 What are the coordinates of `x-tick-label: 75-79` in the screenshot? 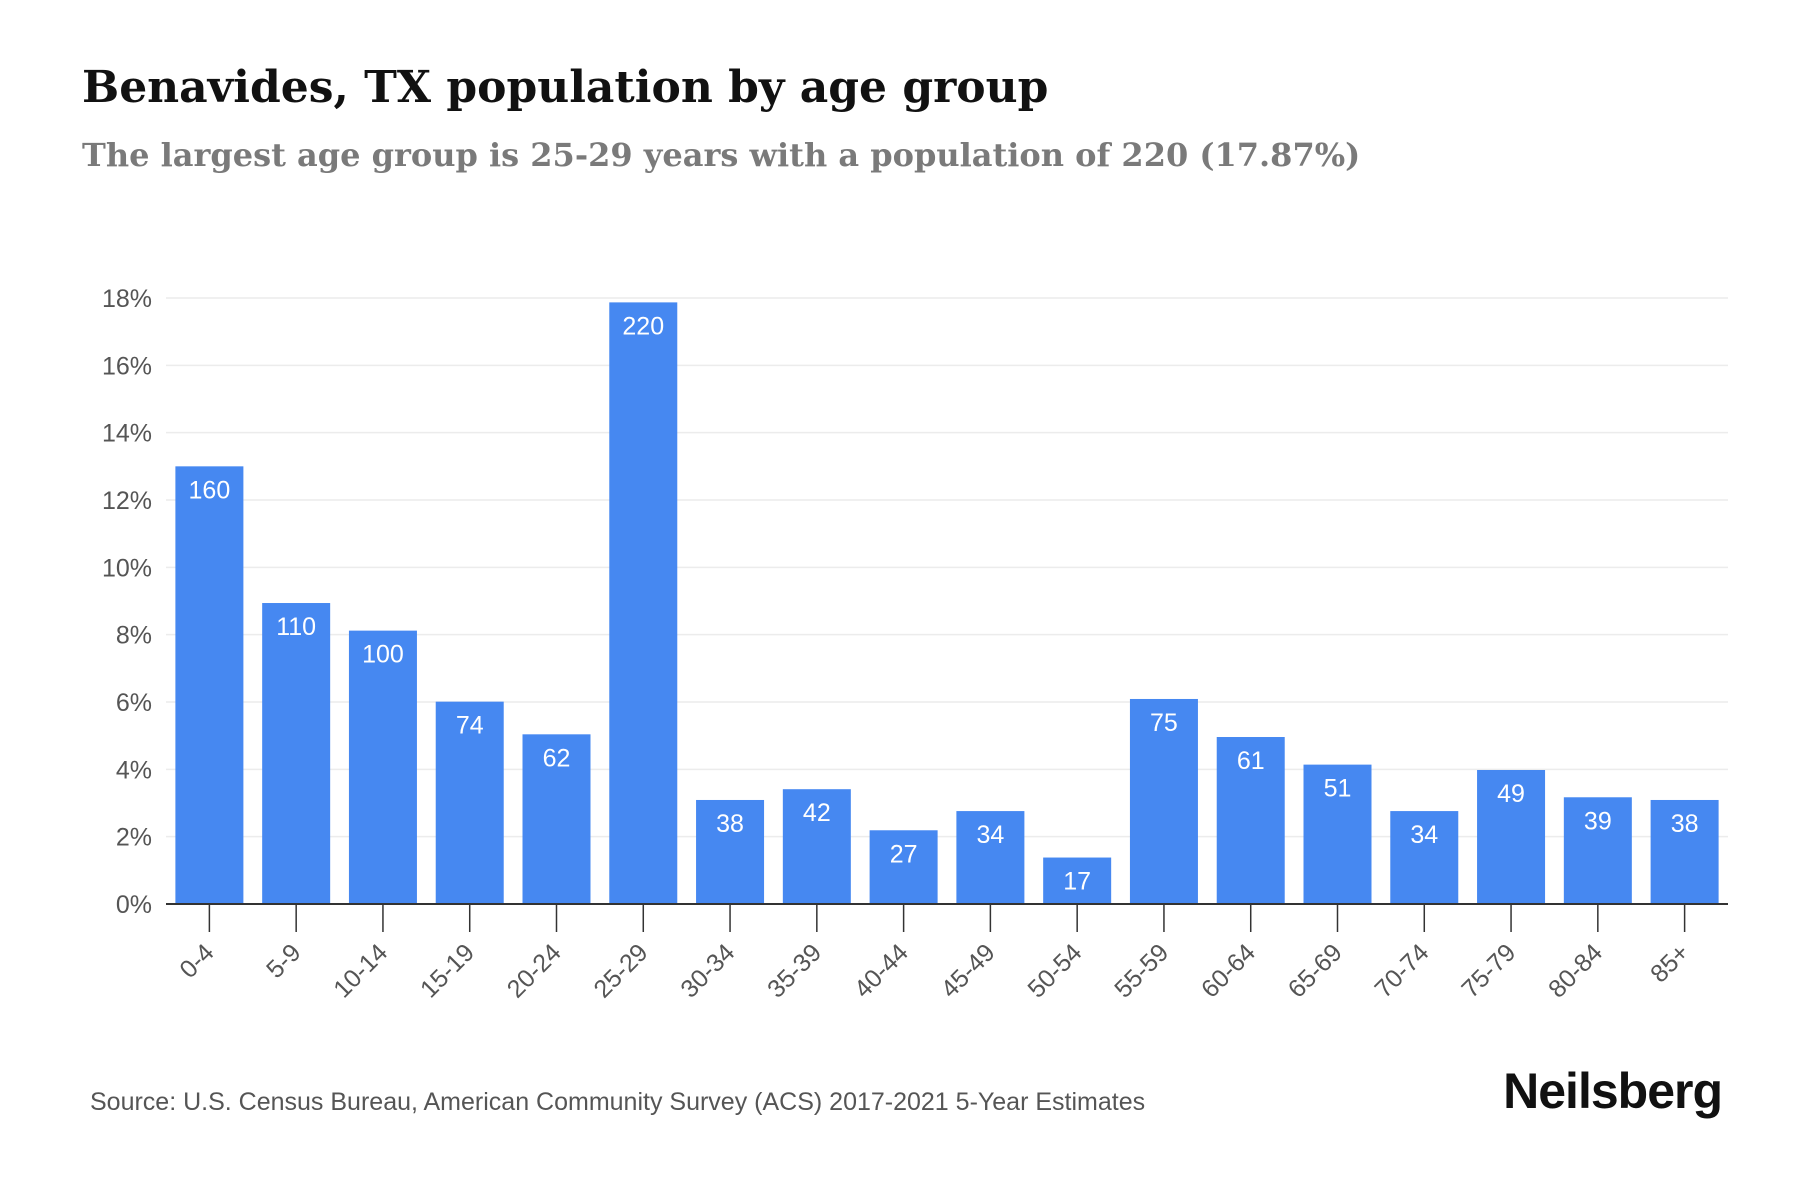 It's located at (1488, 970).